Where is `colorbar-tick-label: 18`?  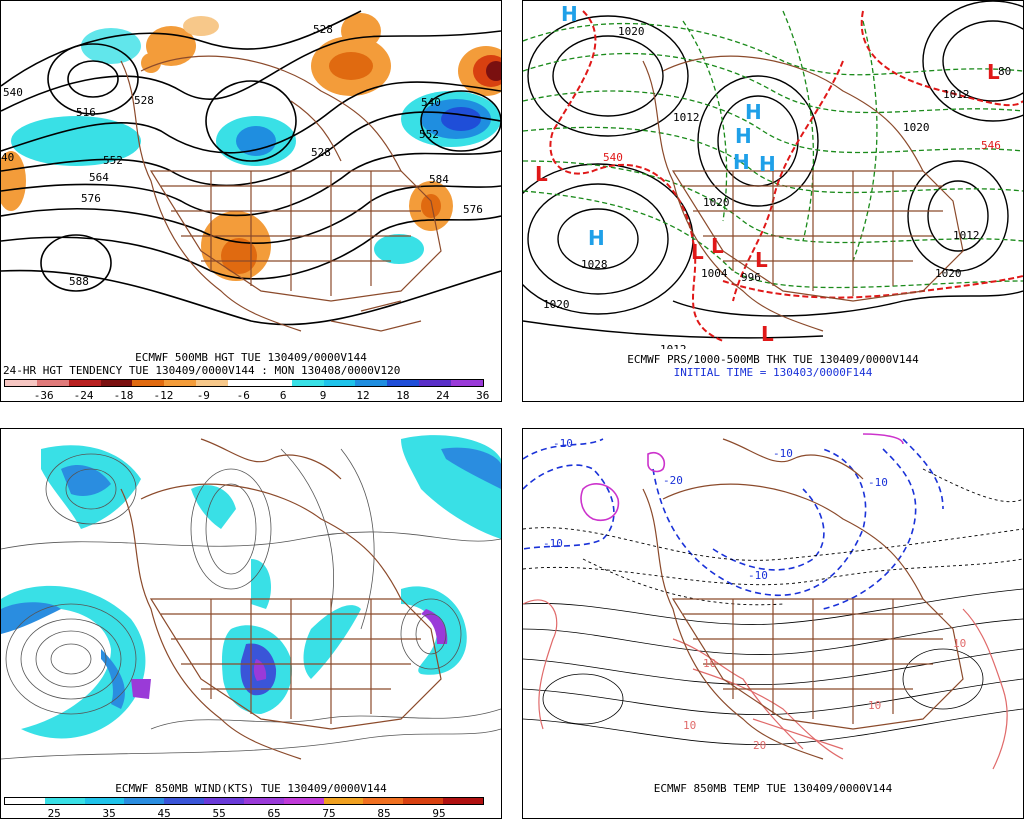
colorbar-tick-label: 18 is located at coordinates (403, 395).